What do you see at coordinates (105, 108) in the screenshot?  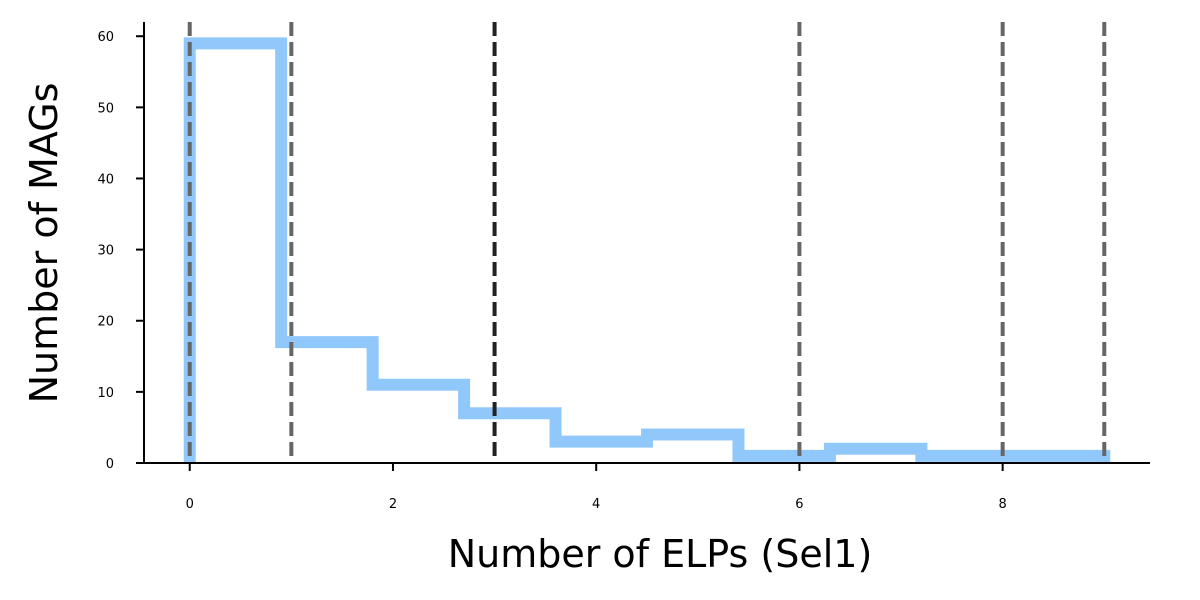 I see `y-tick-label: 50` at bounding box center [105, 108].